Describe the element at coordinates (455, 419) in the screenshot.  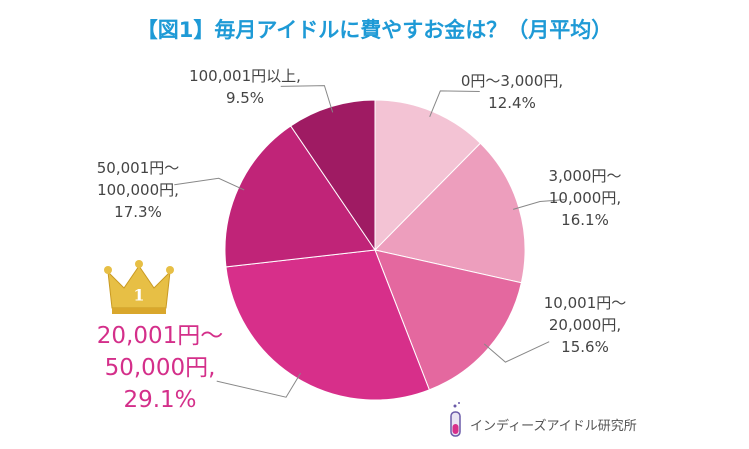
I see `logo-icon` at that location.